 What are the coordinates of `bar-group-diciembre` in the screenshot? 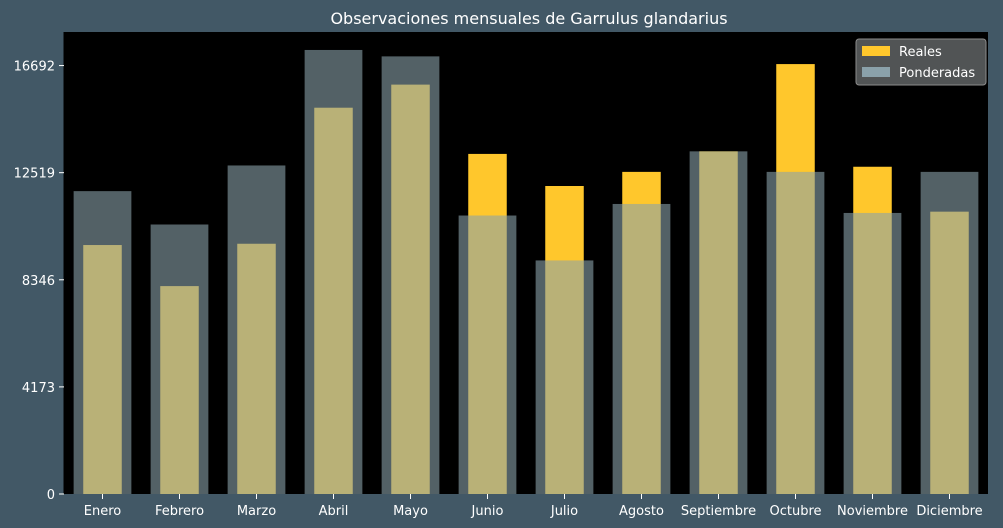 It's located at (949, 332).